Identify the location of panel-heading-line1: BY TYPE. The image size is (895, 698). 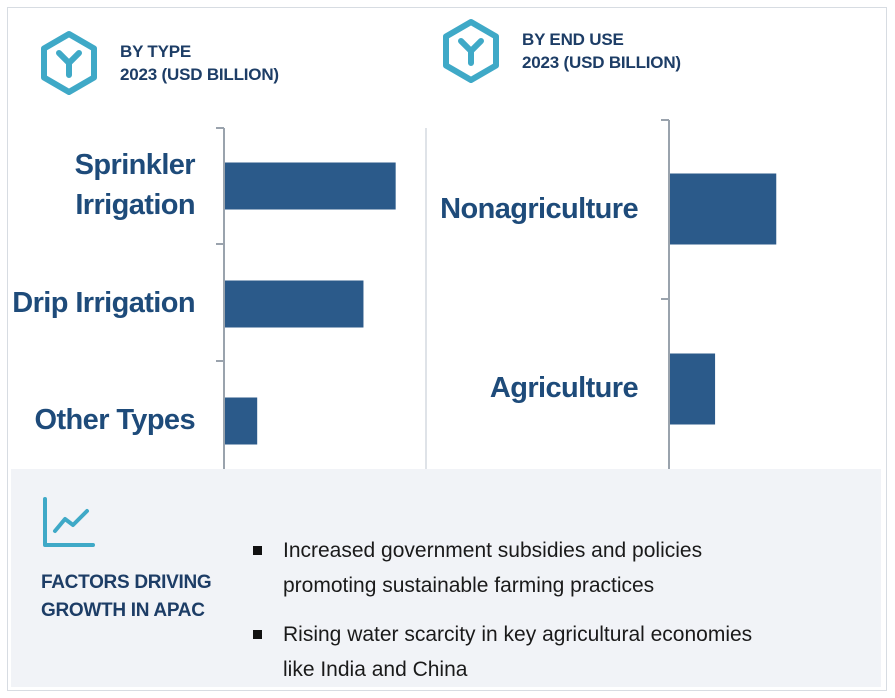
(156, 51).